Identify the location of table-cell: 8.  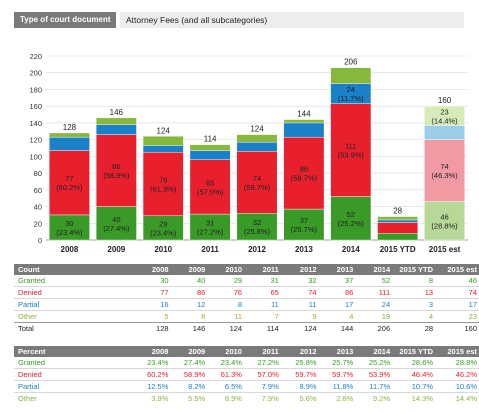
(189, 316).